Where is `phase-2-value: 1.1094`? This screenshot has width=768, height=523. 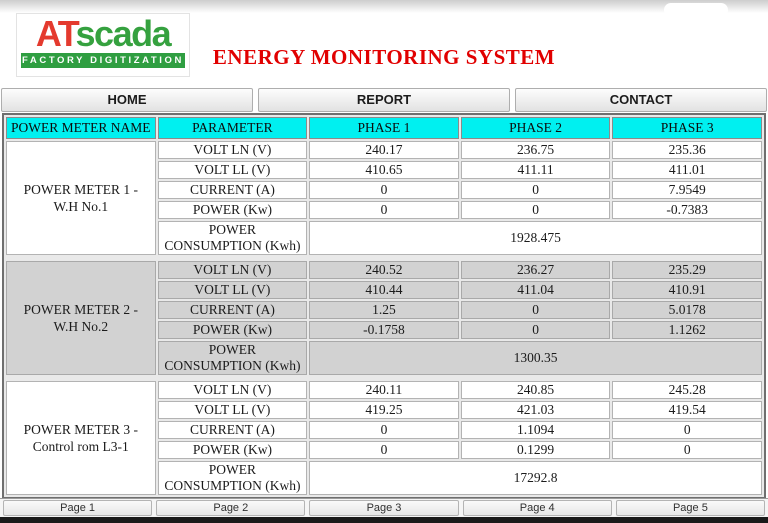
phase-2-value: 1.1094 is located at coordinates (535, 430).